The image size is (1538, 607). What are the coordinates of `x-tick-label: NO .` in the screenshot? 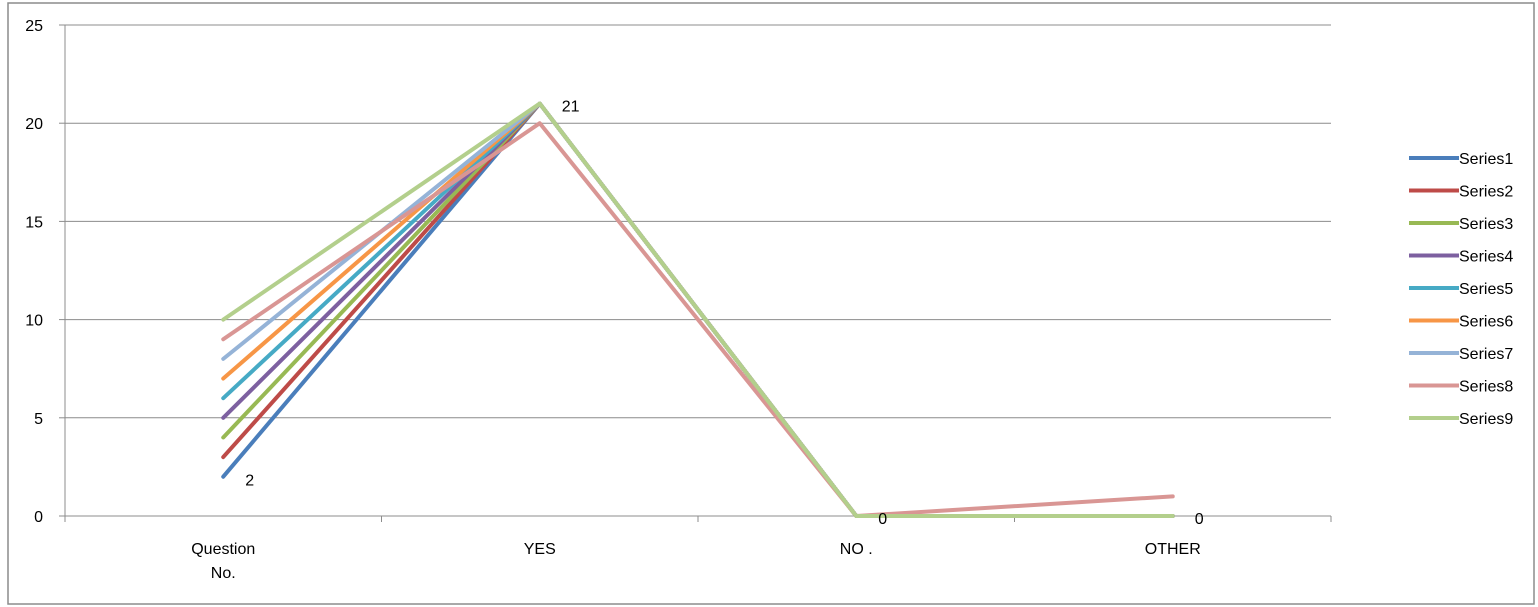 It's located at (856, 549).